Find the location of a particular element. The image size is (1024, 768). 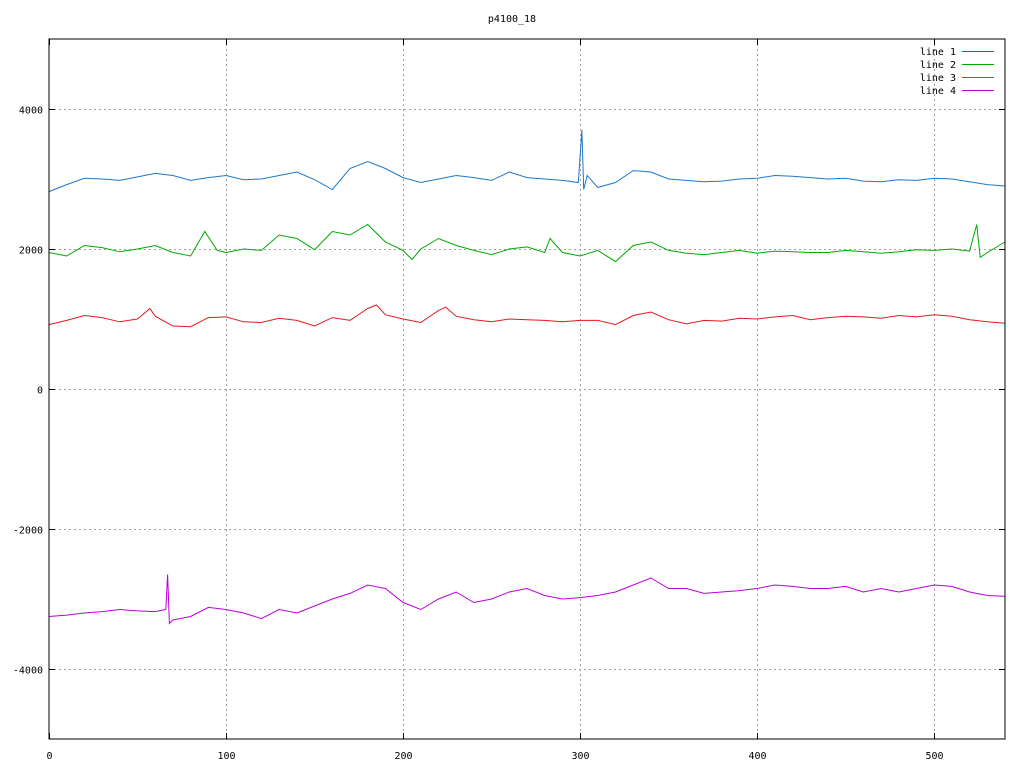

legend: line 1 line 2 line 3 line 4 is located at coordinates (957, 72).